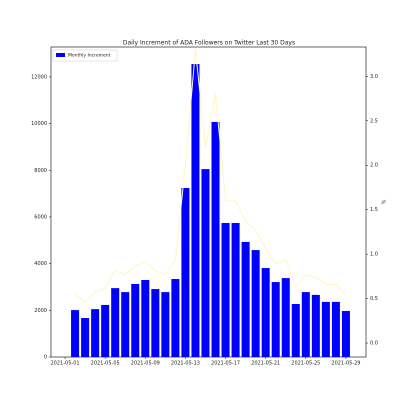 This screenshot has height=409, width=409. Describe the element at coordinates (185, 364) in the screenshot. I see `x-tick-label: 2021-05-13` at that location.